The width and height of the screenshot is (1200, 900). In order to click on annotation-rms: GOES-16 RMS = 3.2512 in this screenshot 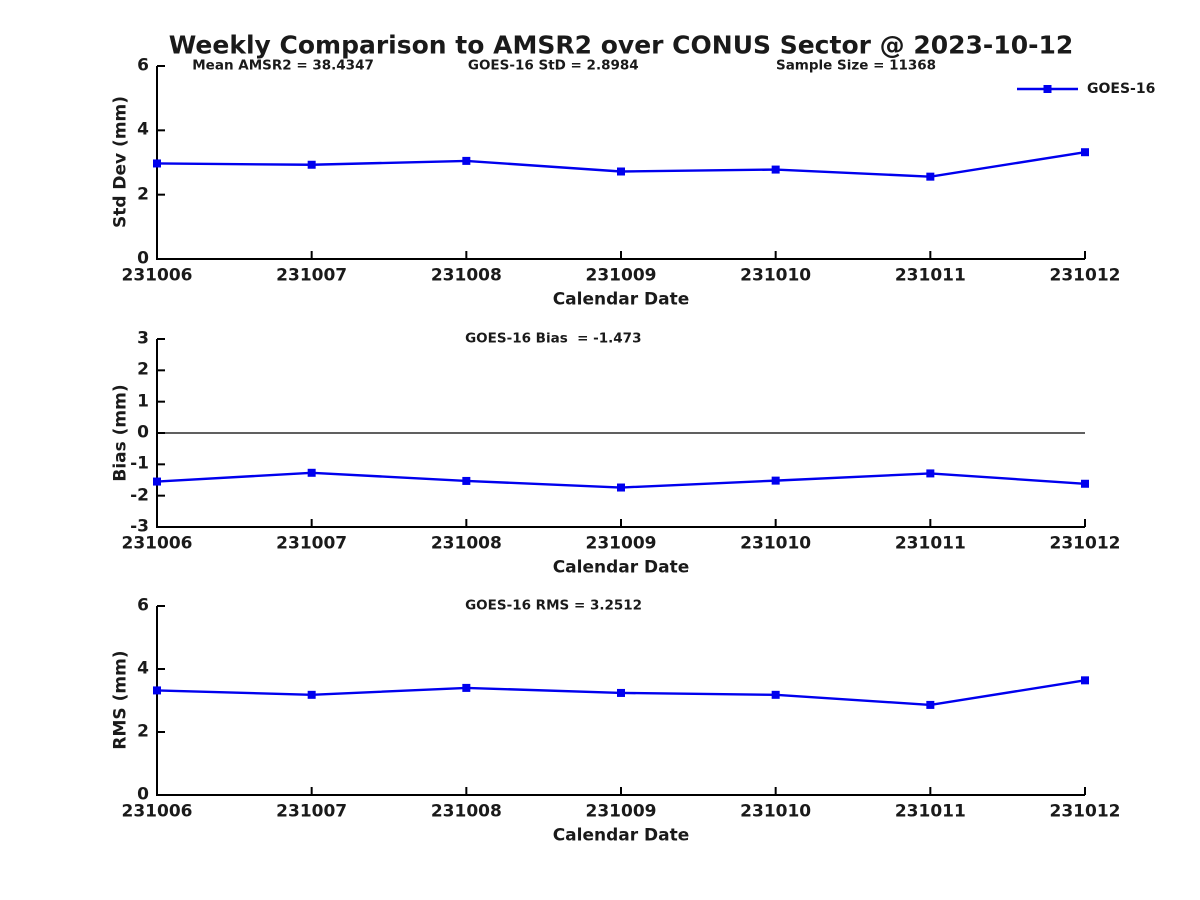, I will do `click(554, 605)`.